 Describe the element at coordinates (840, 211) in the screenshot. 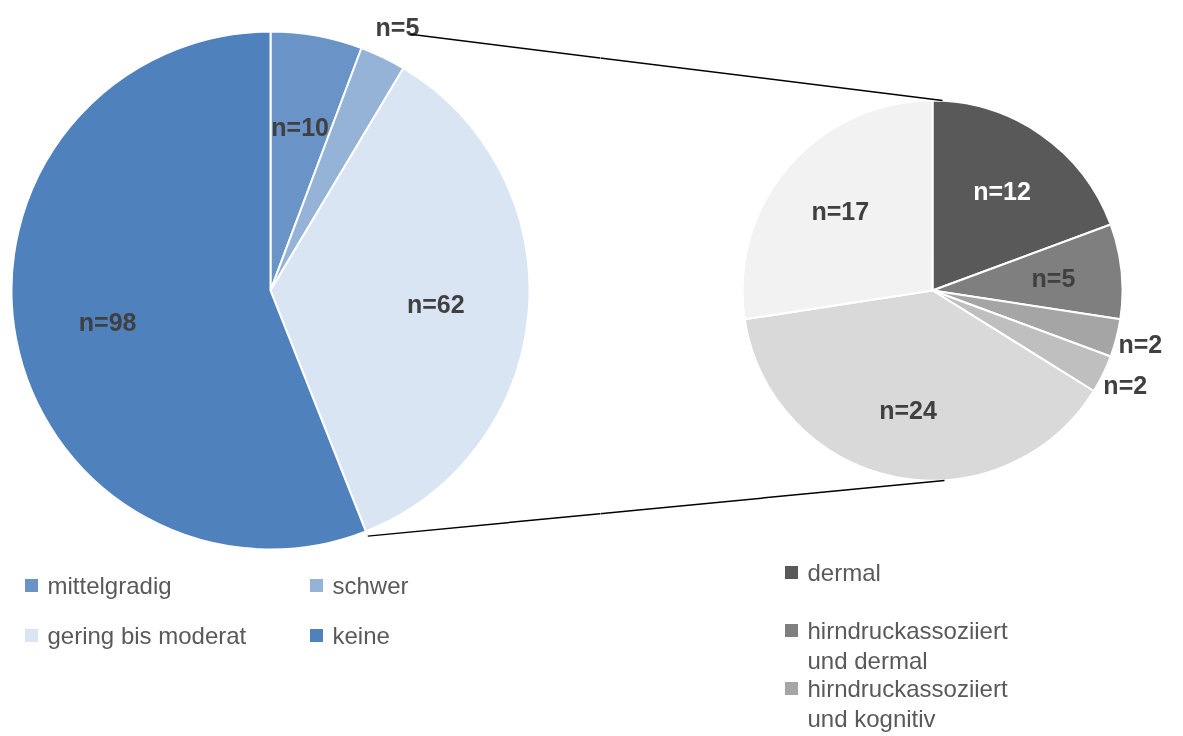

I see `data-label: n=17` at that location.